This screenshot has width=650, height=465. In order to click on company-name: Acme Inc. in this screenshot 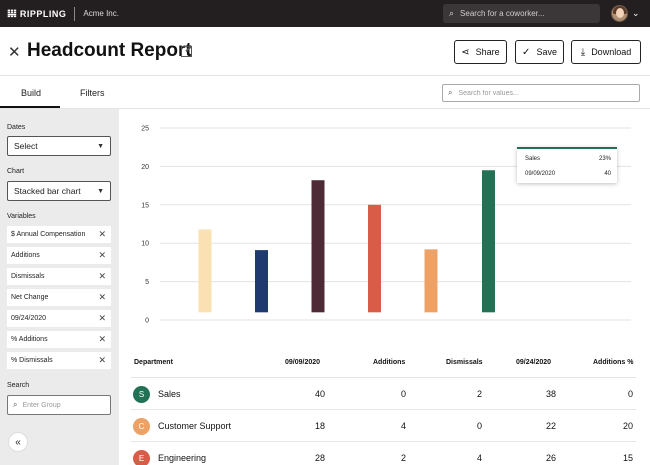, I will do `click(101, 13)`.